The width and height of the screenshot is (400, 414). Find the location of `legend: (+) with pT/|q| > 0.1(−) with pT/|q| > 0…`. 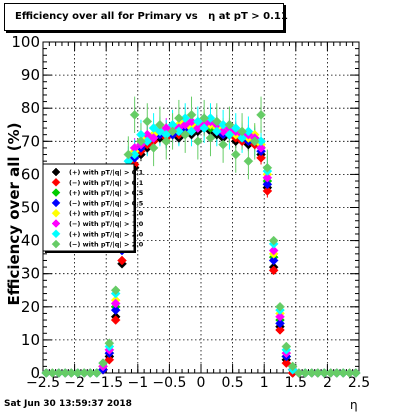

legend: (+) with pT/|q| > 0.1(−) with pT/|q| > 0… is located at coordinates (93, 208).